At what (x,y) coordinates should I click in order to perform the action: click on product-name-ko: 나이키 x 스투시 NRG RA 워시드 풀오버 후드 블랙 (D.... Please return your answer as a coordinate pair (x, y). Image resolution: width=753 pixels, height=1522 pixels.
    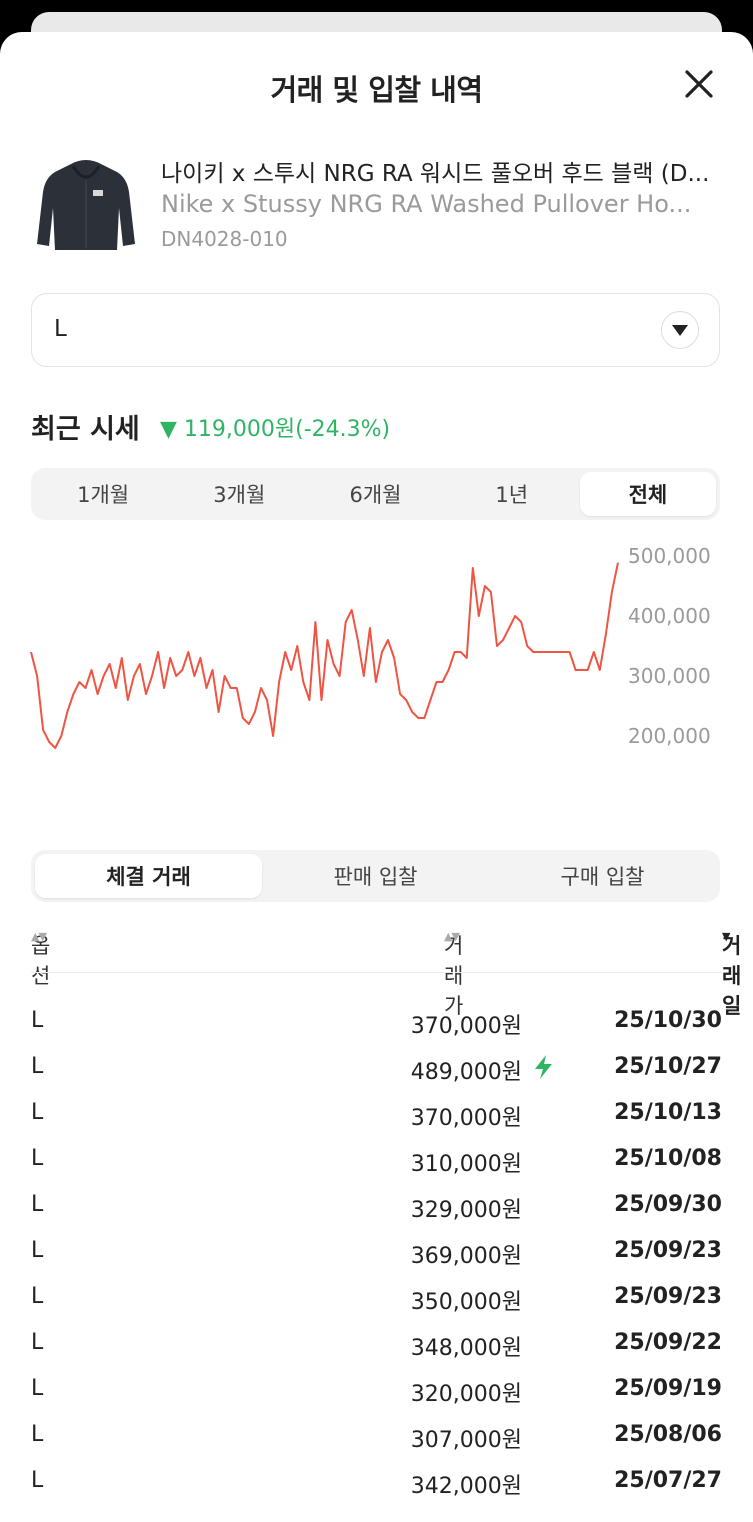
    Looking at the image, I should click on (435, 174).